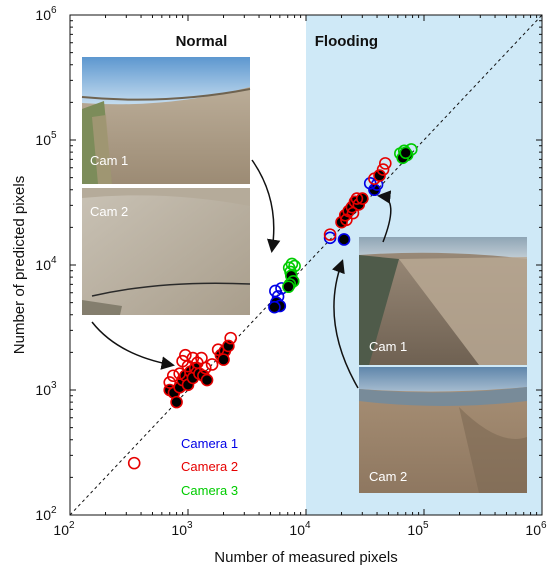 The width and height of the screenshot is (555, 570). What do you see at coordinates (300, 529) in the screenshot?
I see `x-tick-label: 10⁴` at bounding box center [300, 529].